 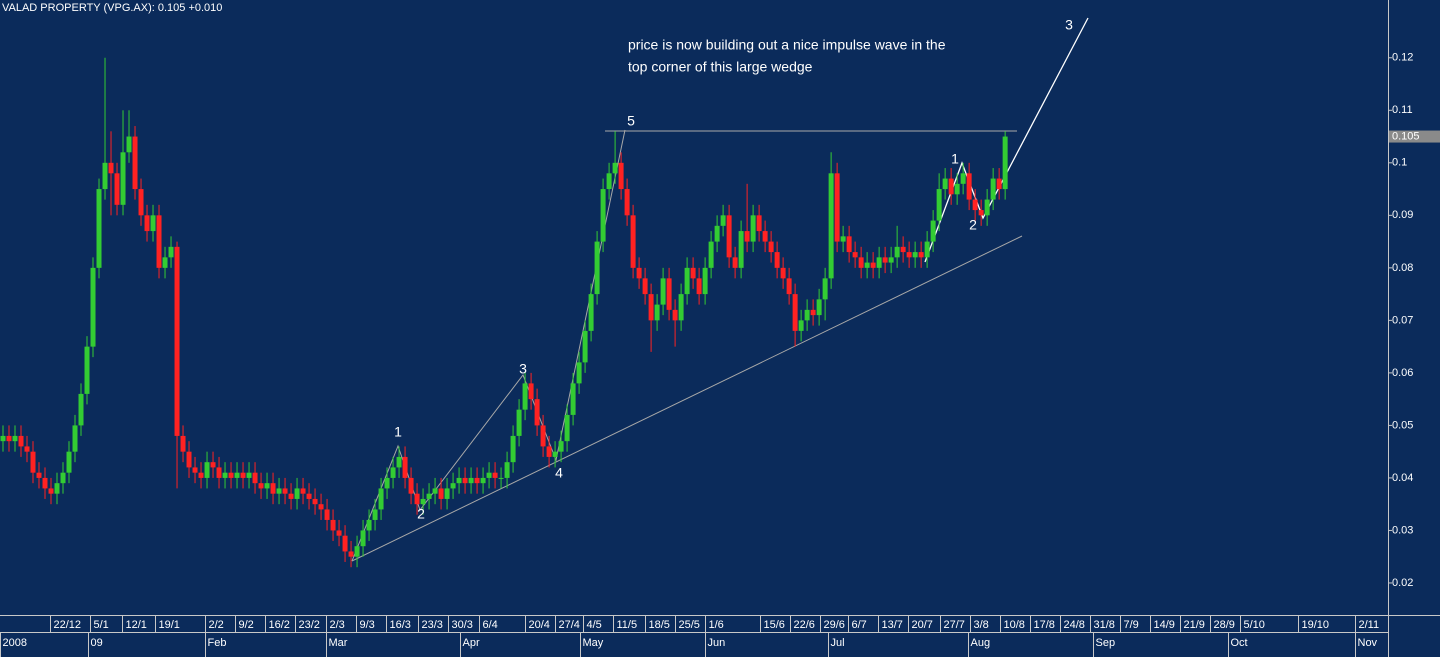 What do you see at coordinates (309, 625) in the screenshot?
I see `x-tick-label: 23/2` at bounding box center [309, 625].